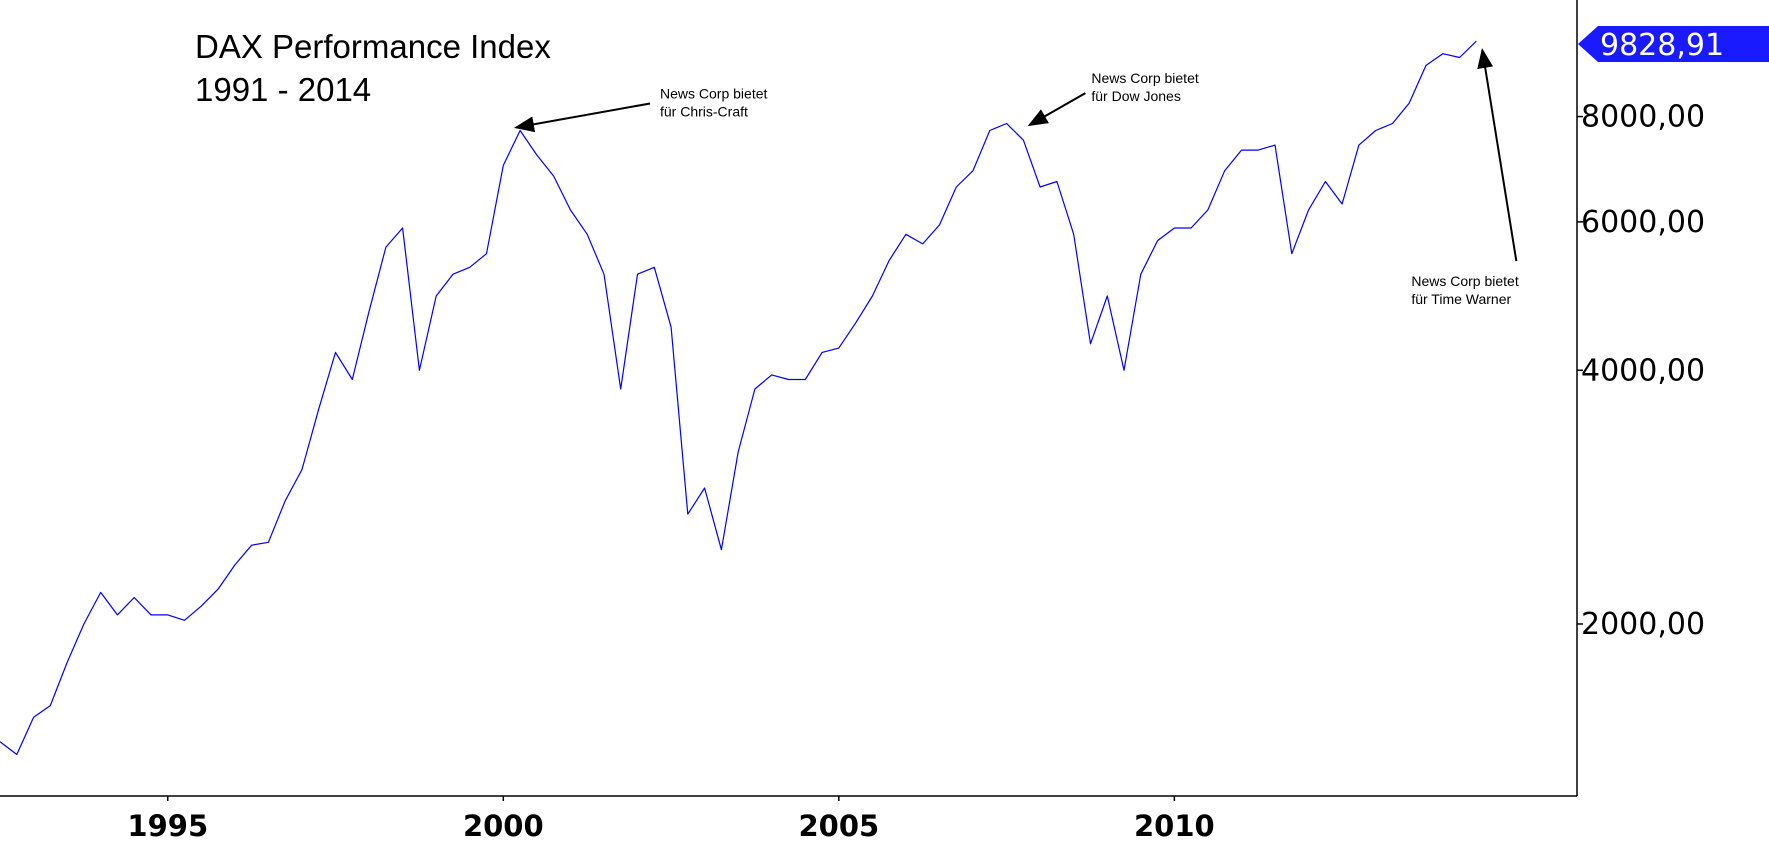 The image size is (1769, 844). Describe the element at coordinates (704, 111) in the screenshot. I see `annotation-label: für Chris-Craft` at that location.